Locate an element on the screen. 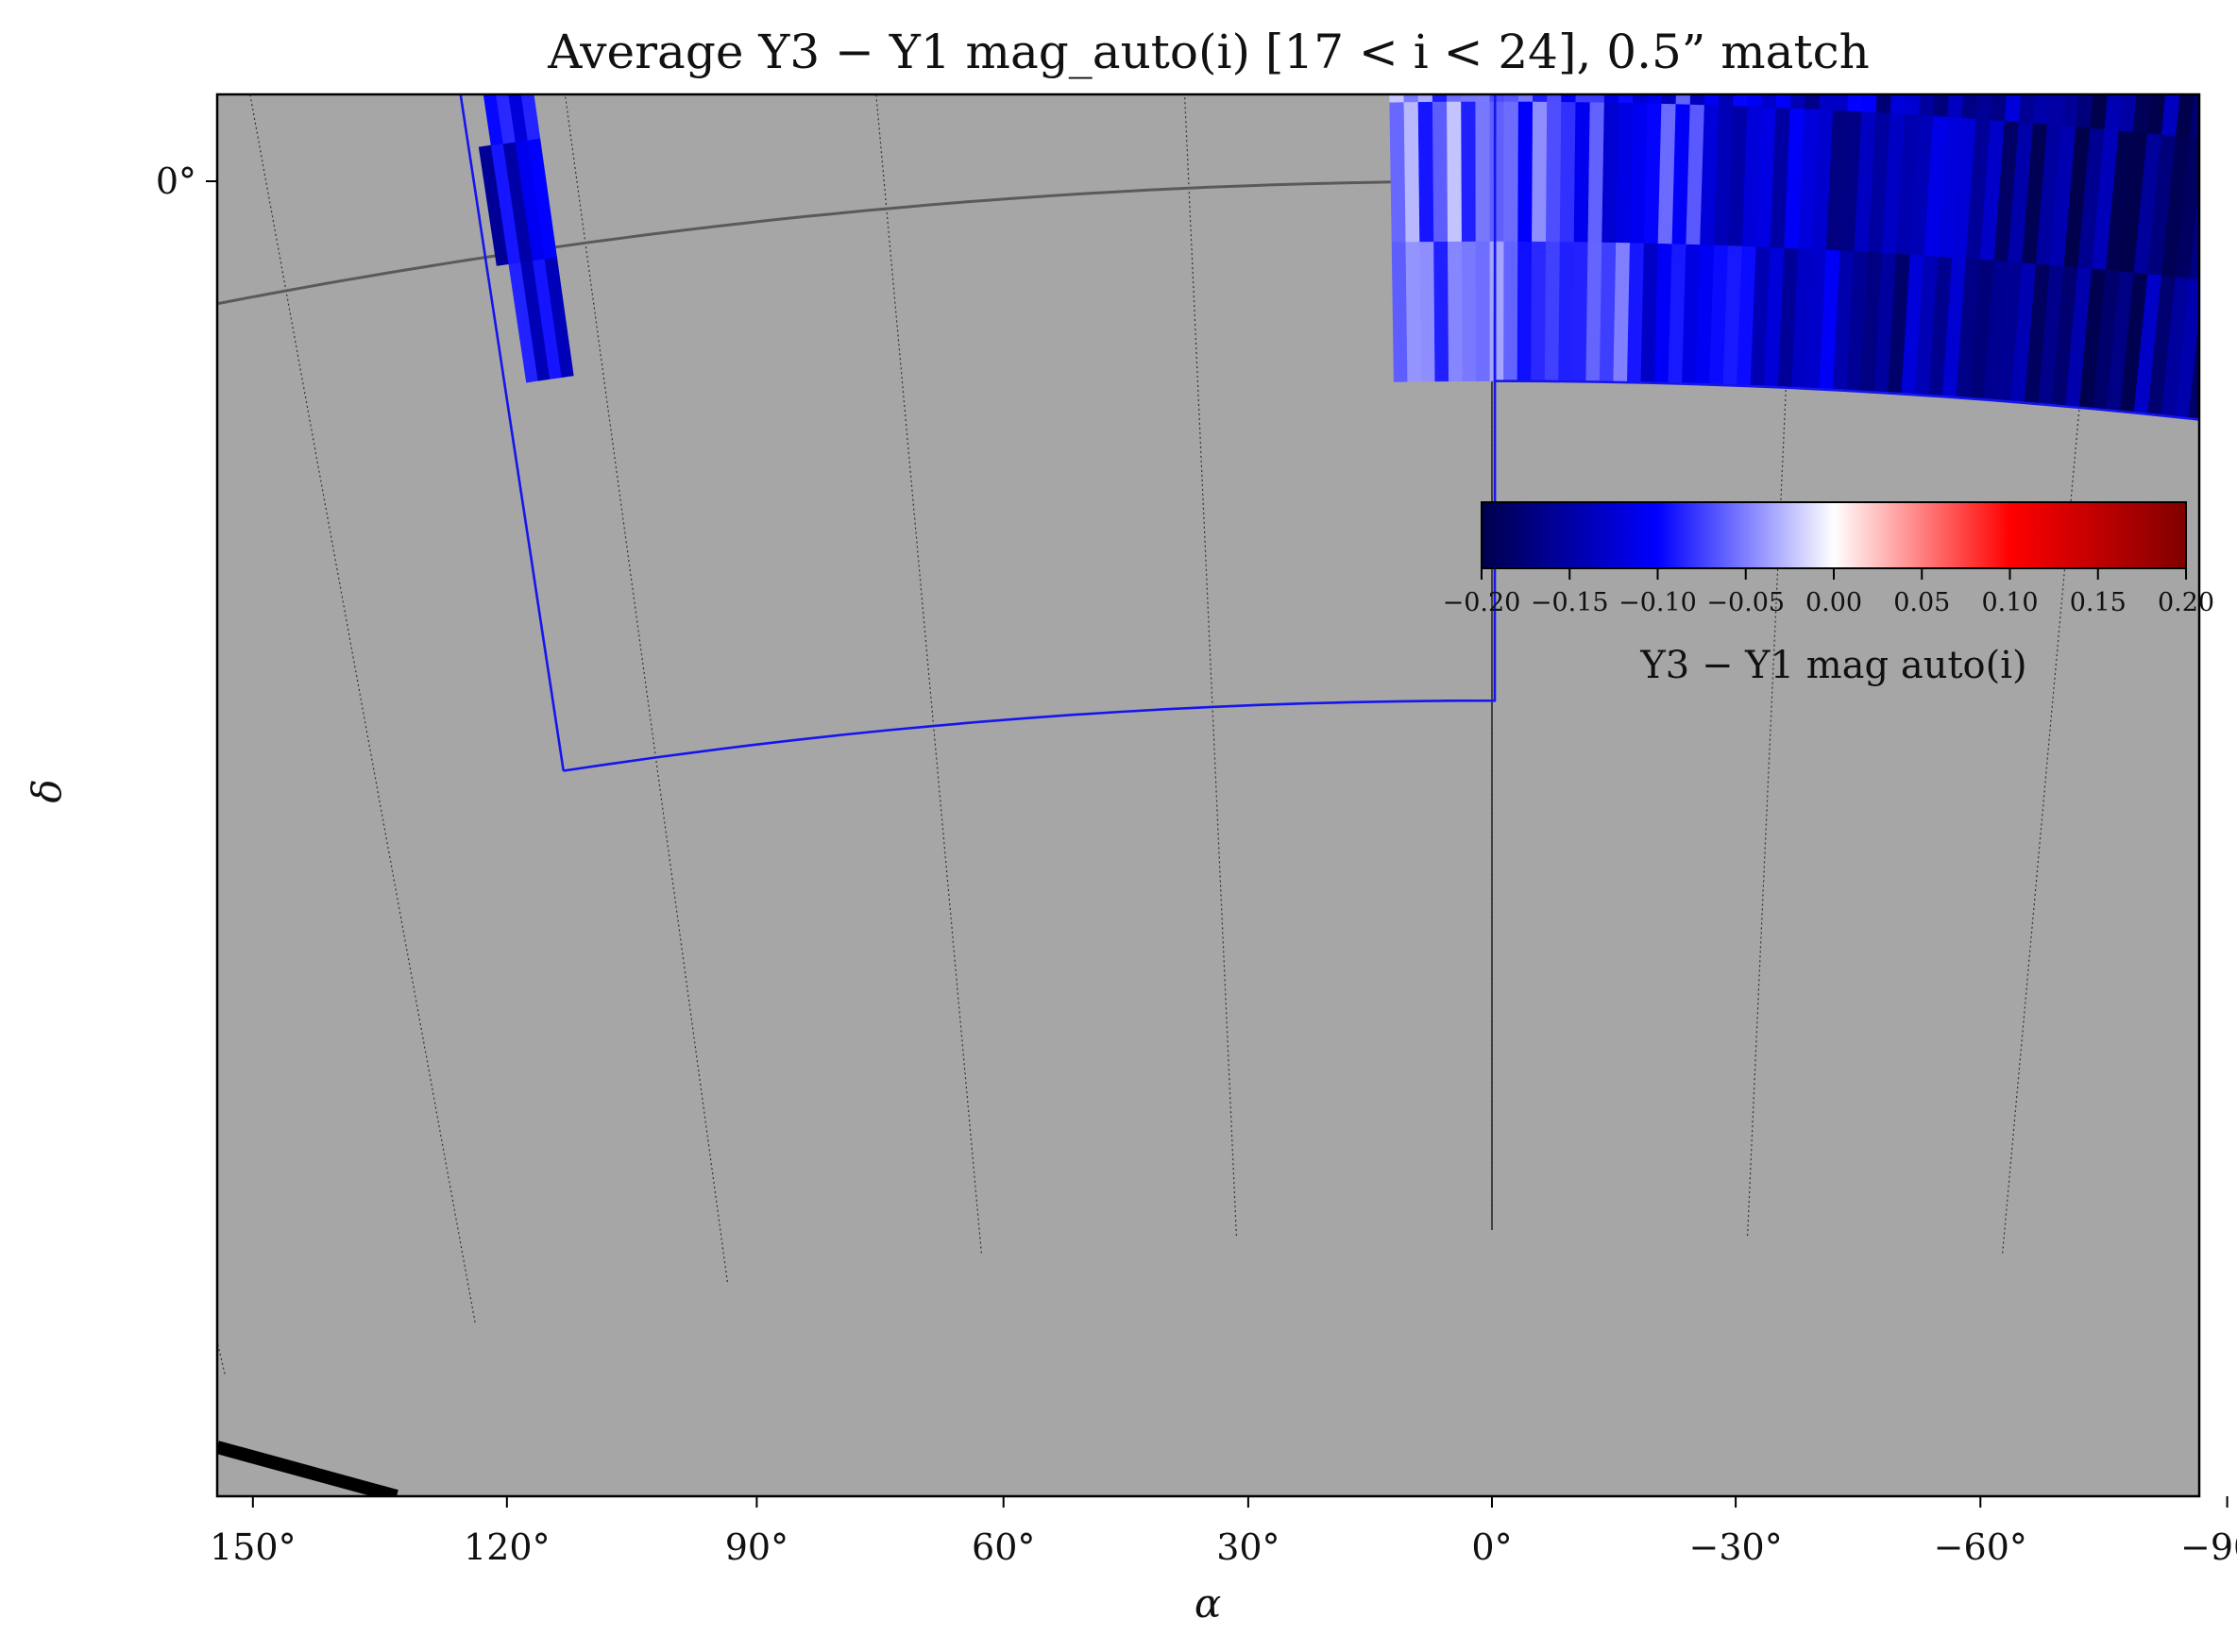  x-tick-label: 0° is located at coordinates (1491, 1547).